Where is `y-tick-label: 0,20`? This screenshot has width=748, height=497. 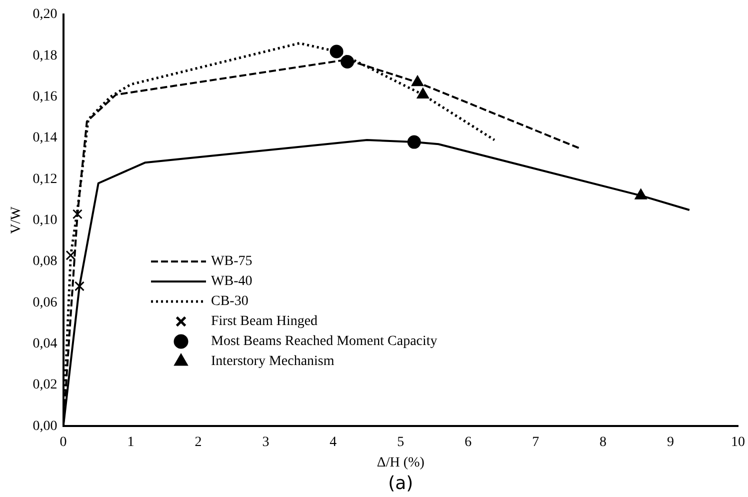
y-tick-label: 0,20 is located at coordinates (45, 14).